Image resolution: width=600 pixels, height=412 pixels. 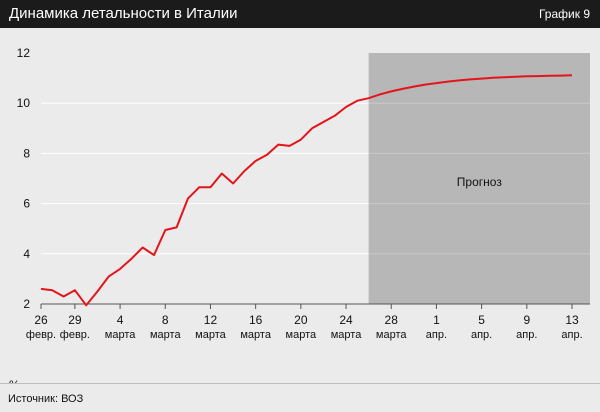 What do you see at coordinates (26, 254) in the screenshot?
I see `y-tick-label: 4` at bounding box center [26, 254].